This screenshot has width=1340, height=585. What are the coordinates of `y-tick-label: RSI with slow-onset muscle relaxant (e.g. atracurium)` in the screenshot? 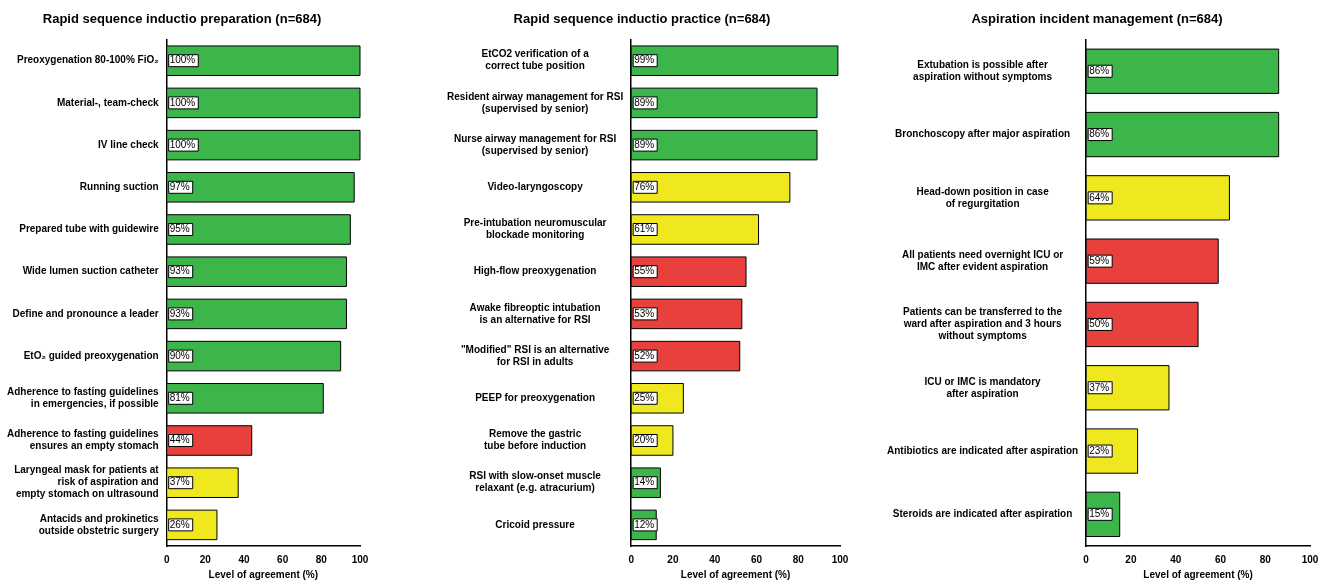 It's located at (535, 482).